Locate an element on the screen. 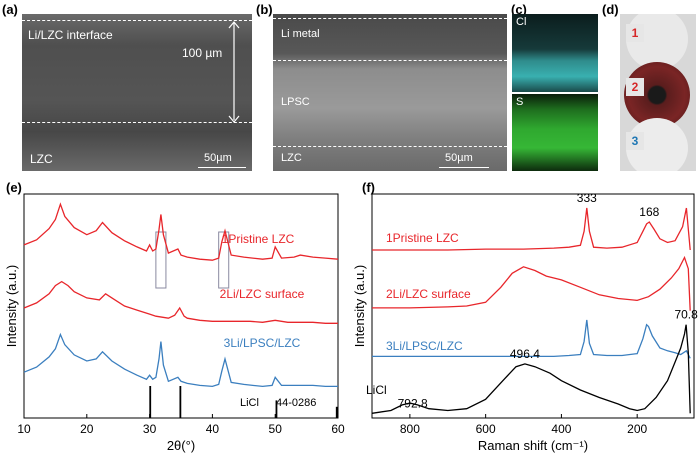 Image resolution: width=700 pixels, height=456 pixels. panel-d-letter: (d) is located at coordinates (610, 9).